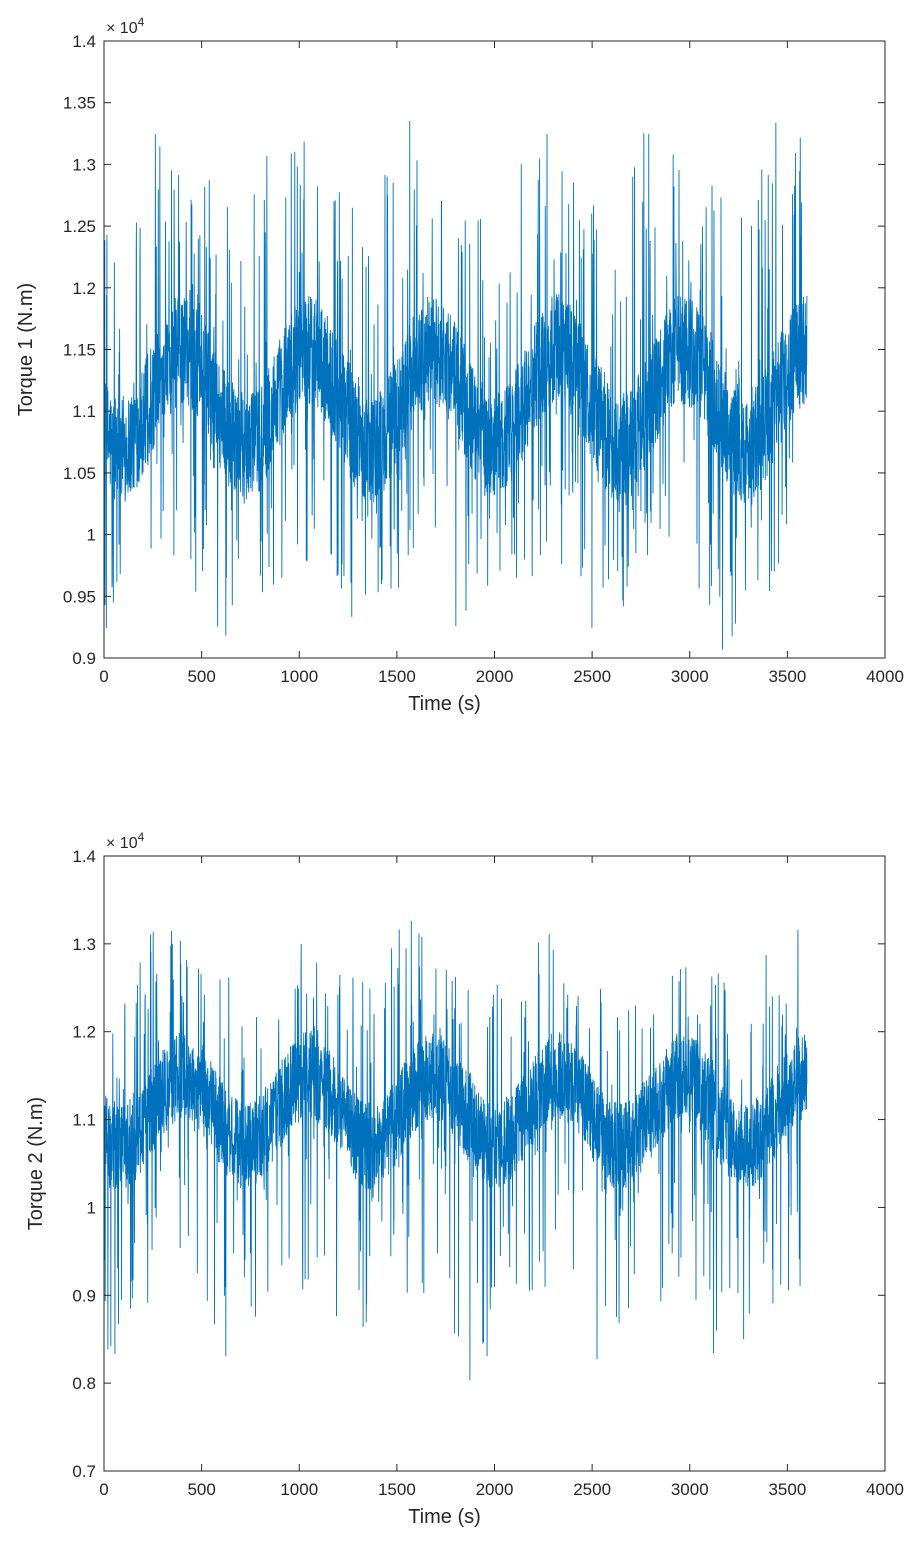 The image size is (915, 1551). Describe the element at coordinates (79, 596) in the screenshot. I see `y-tick-label: 0.95` at that location.